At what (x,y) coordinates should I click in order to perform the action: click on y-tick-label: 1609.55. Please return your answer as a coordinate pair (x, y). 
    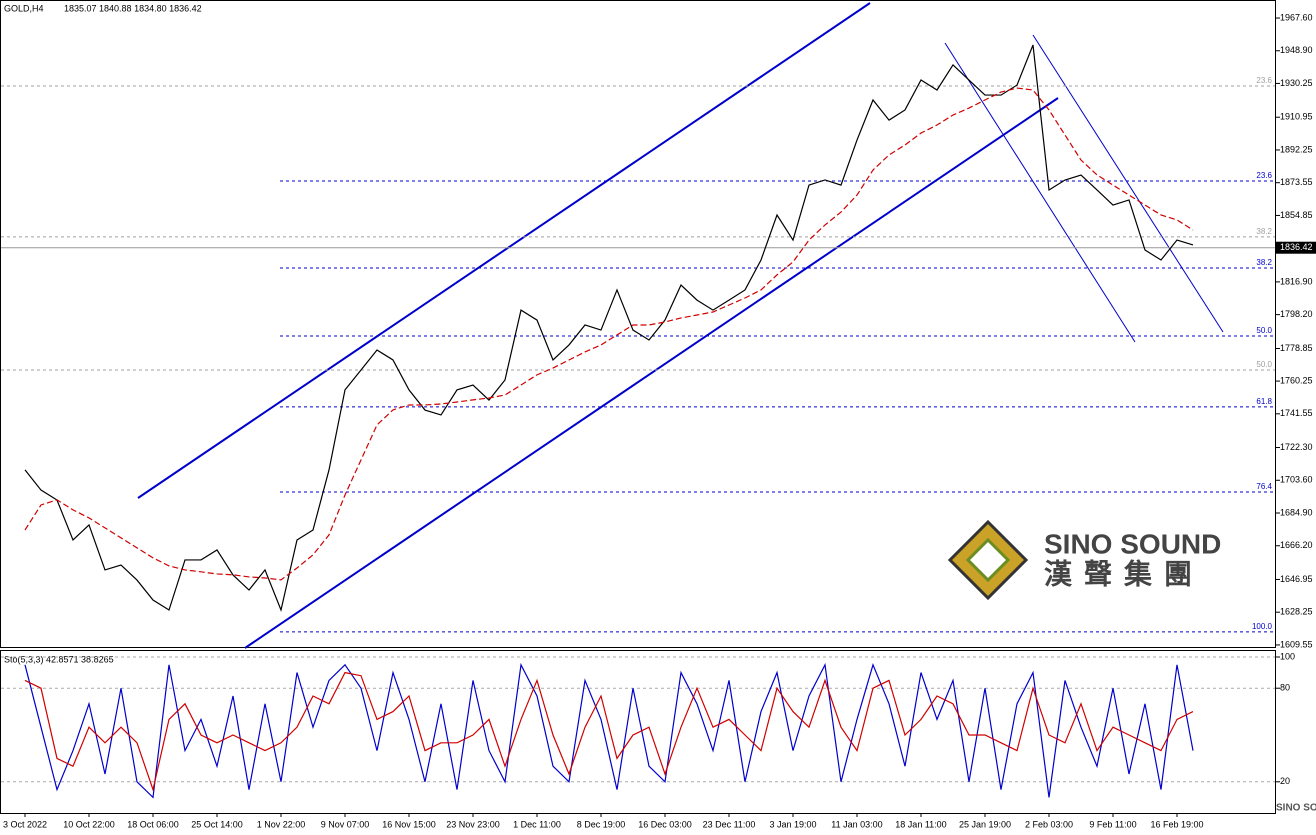
    Looking at the image, I should click on (1296, 644).